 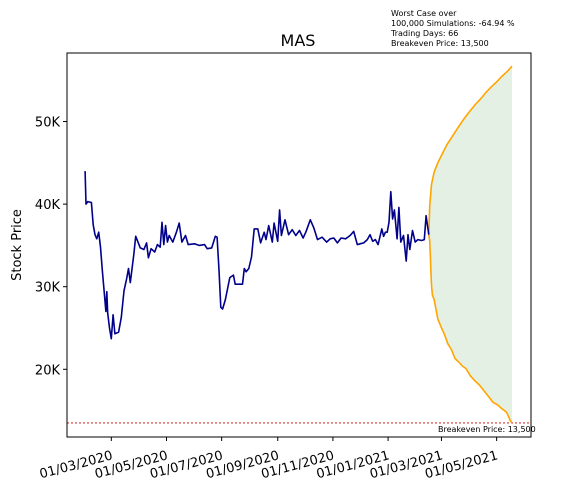 I want to click on y-tick-label: 50K, so click(x=48, y=123).